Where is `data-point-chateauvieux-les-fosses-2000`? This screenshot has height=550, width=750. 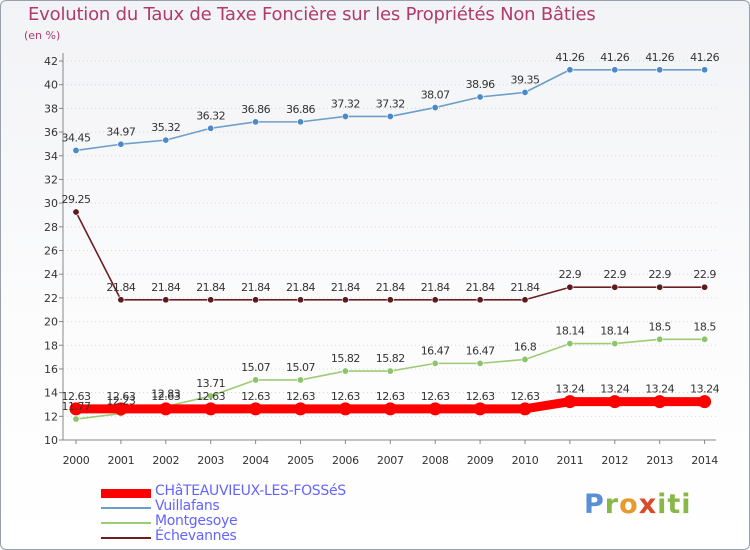 data-point-chateauvieux-les-fosses-2000 is located at coordinates (76, 409).